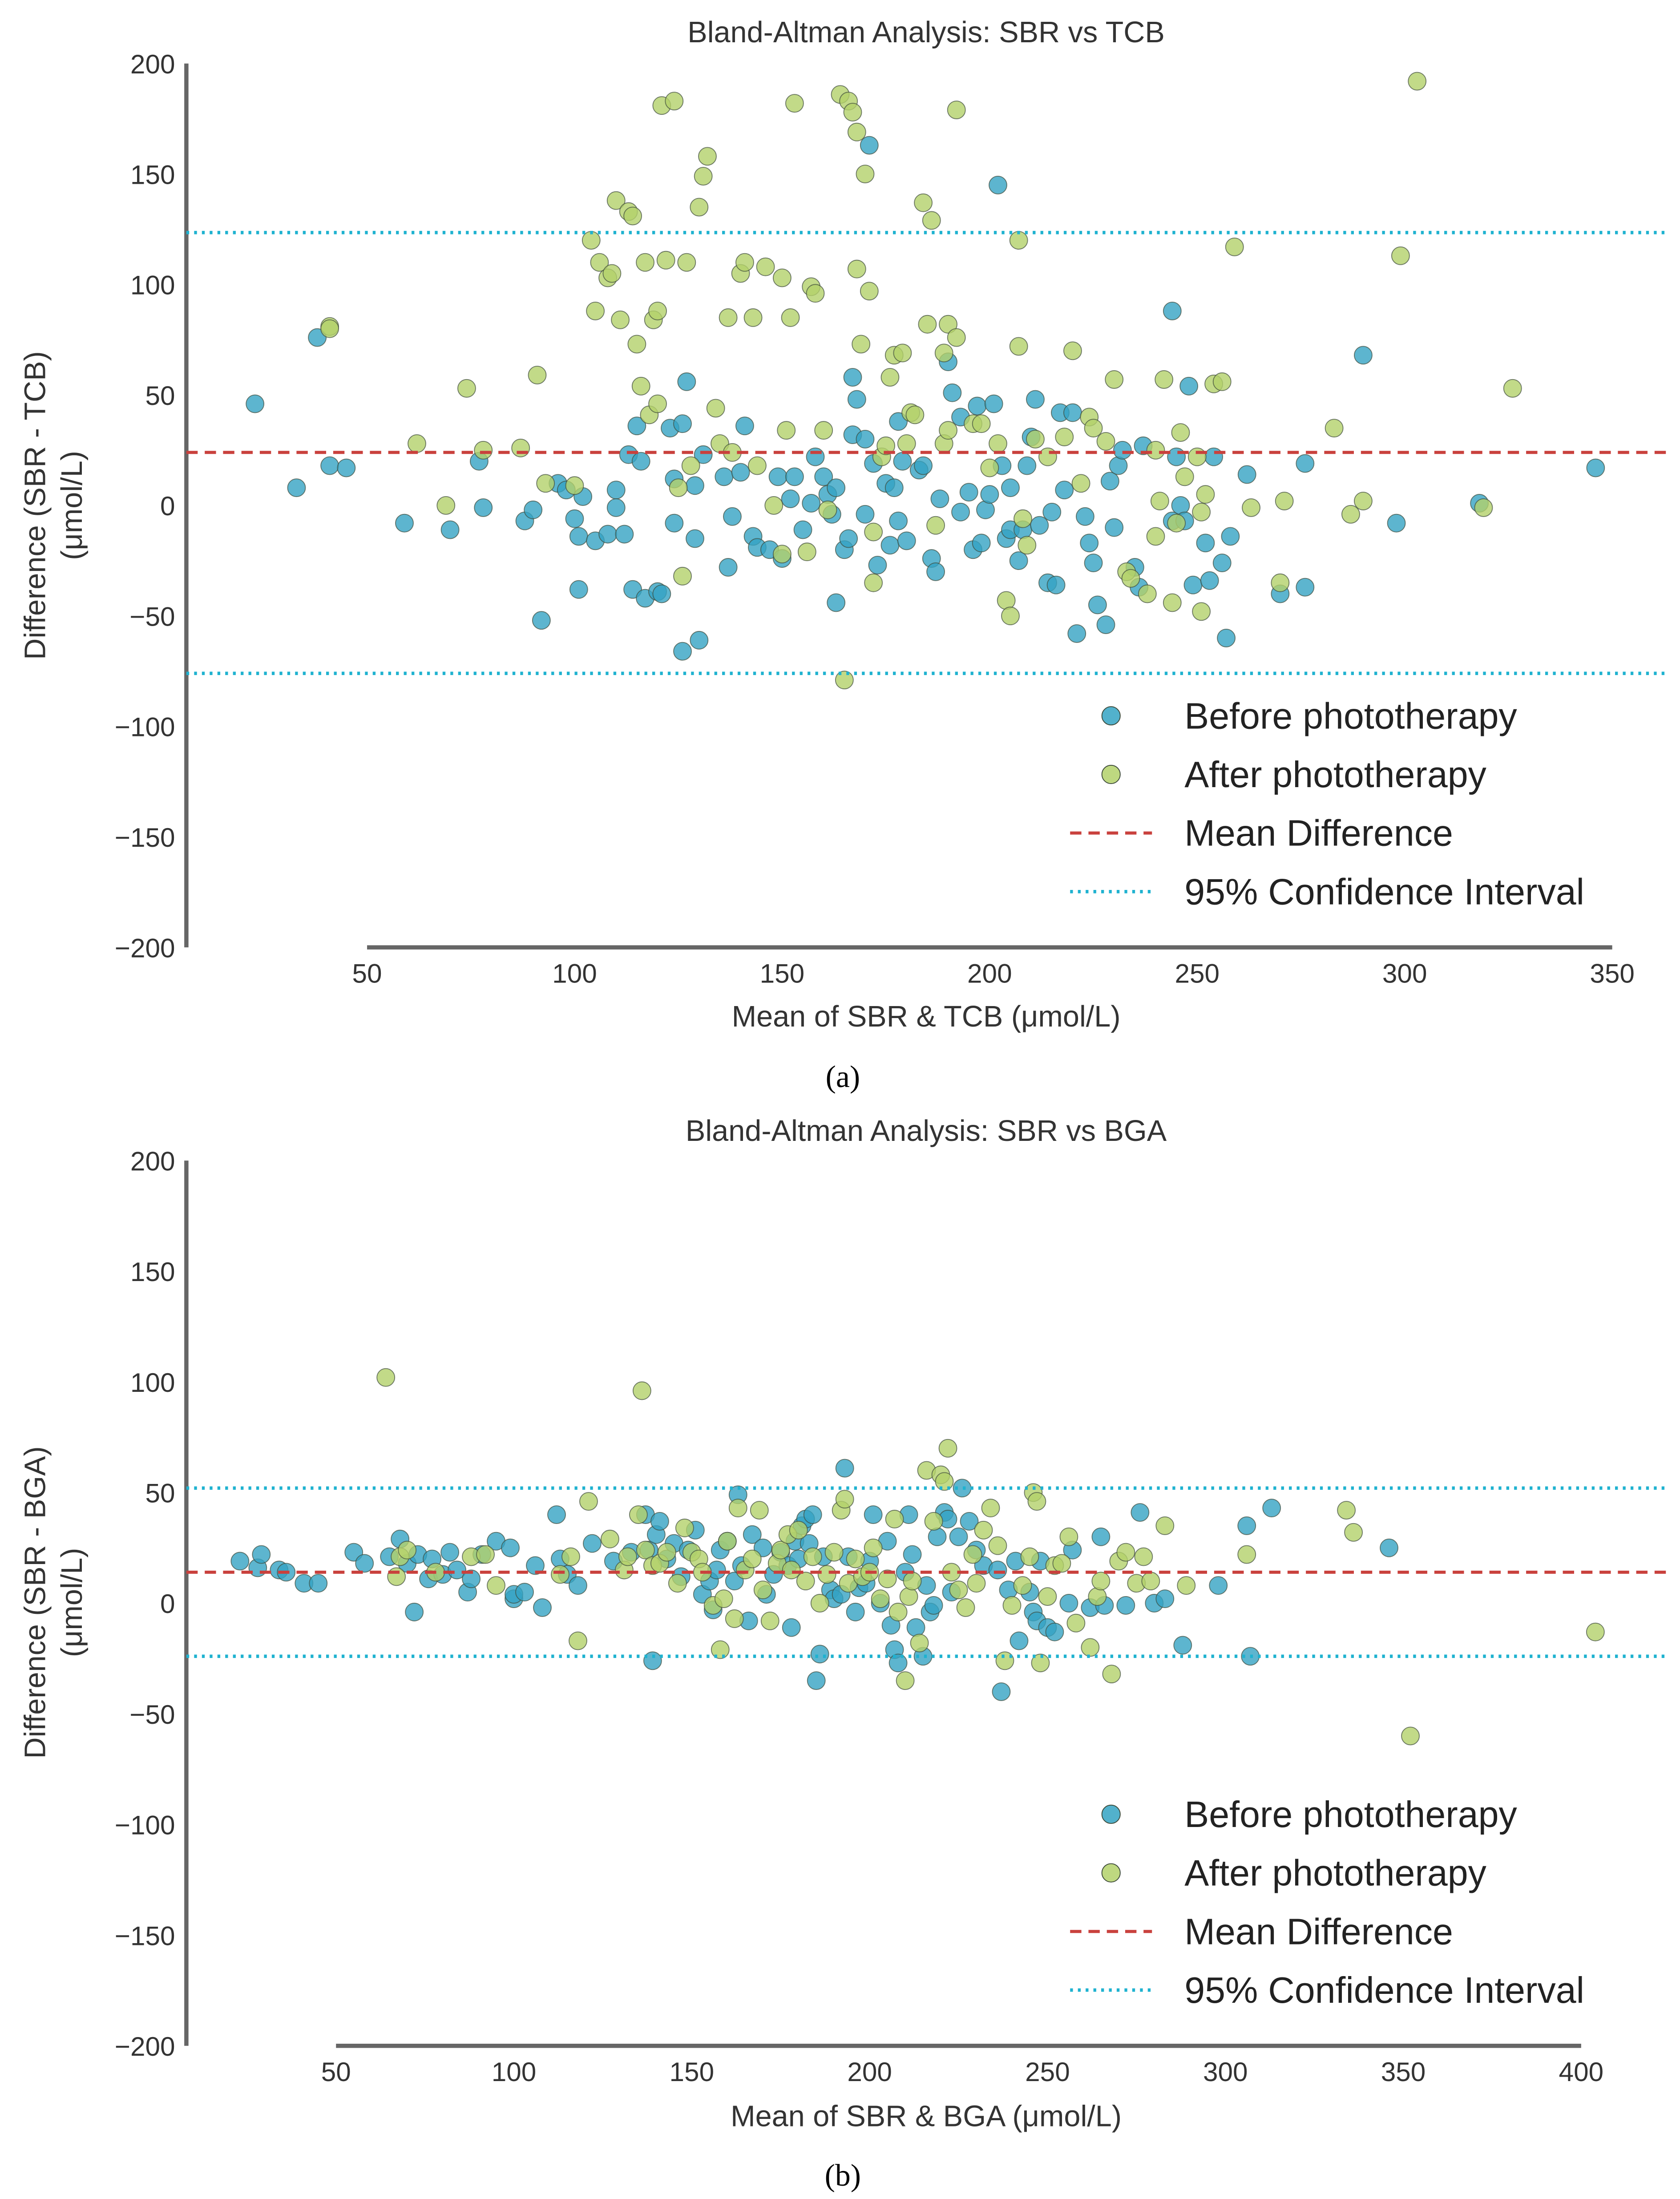 The image size is (1680, 2199). Describe the element at coordinates (160, 1493) in the screenshot. I see `y-tick-label: 50` at that location.